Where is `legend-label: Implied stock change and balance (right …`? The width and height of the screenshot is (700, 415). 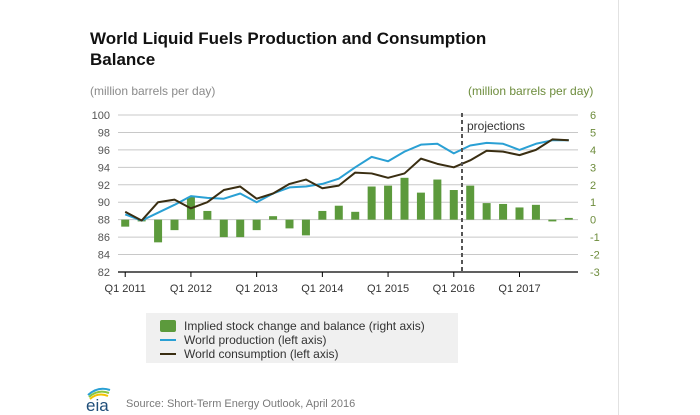
legend-label: Implied stock change and balance (right … is located at coordinates (304, 326).